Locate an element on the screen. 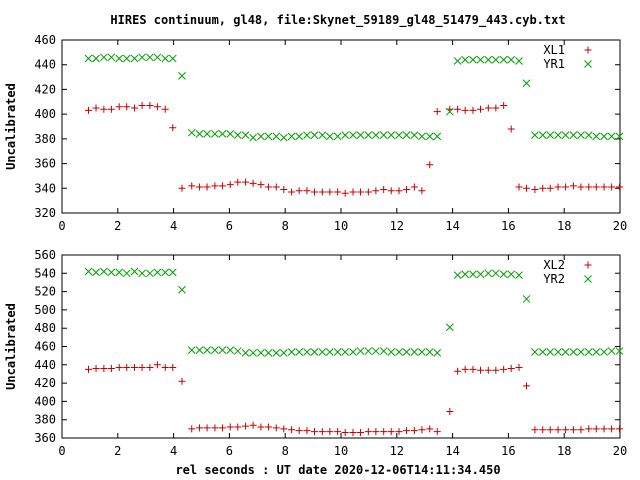  x-tick-label: 10 is located at coordinates (341, 451).